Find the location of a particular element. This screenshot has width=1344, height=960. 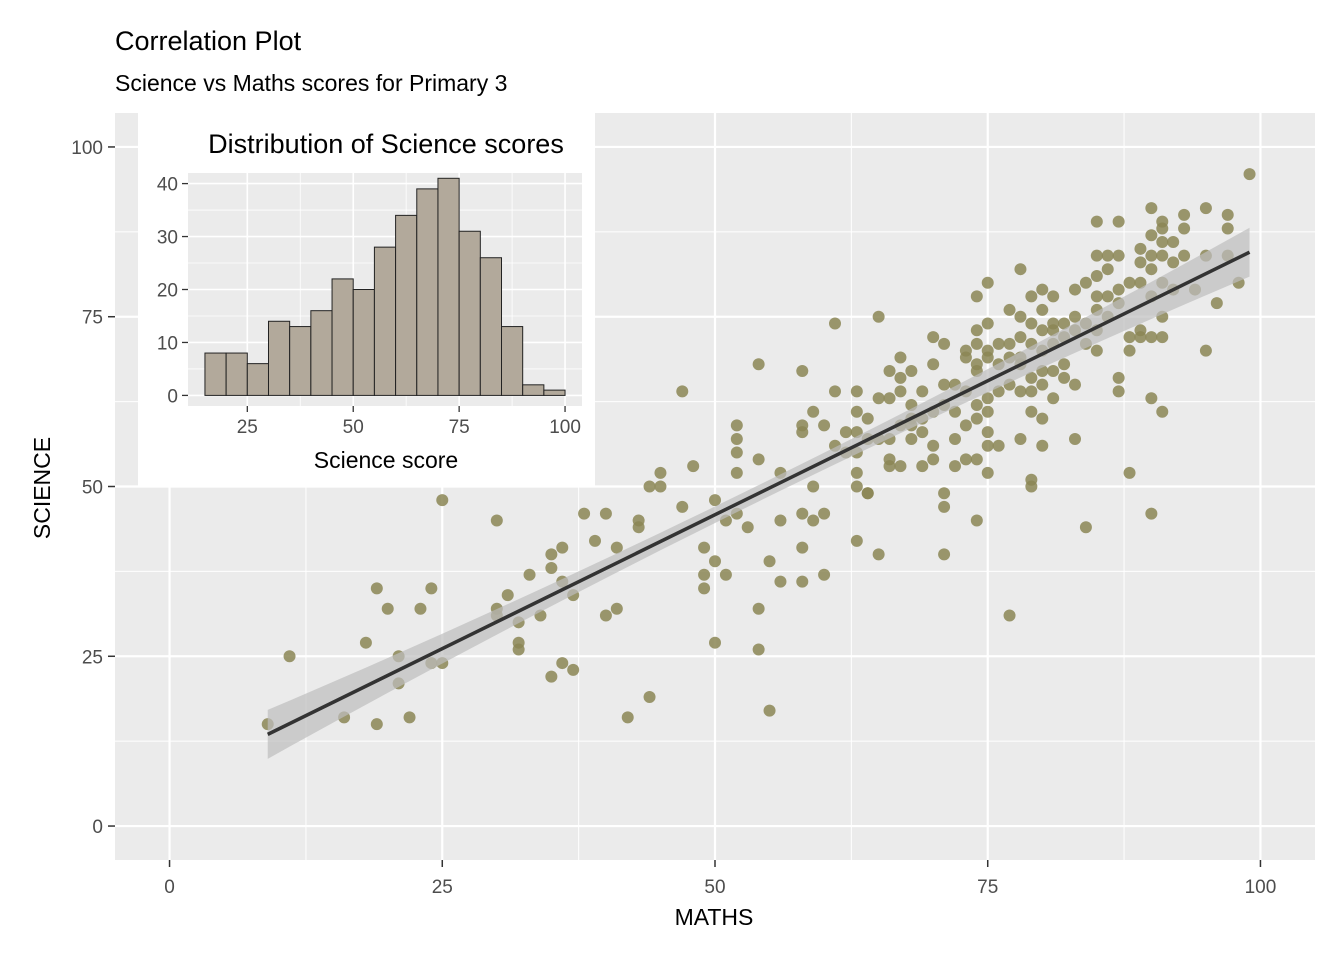

inset-title: Distribution of Science scores is located at coordinates (386, 144).